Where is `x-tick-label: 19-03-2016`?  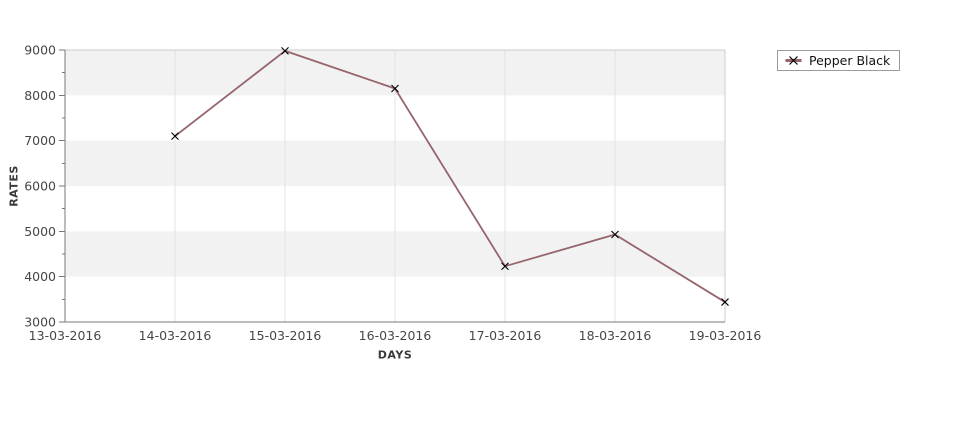 x-tick-label: 19-03-2016 is located at coordinates (725, 335).